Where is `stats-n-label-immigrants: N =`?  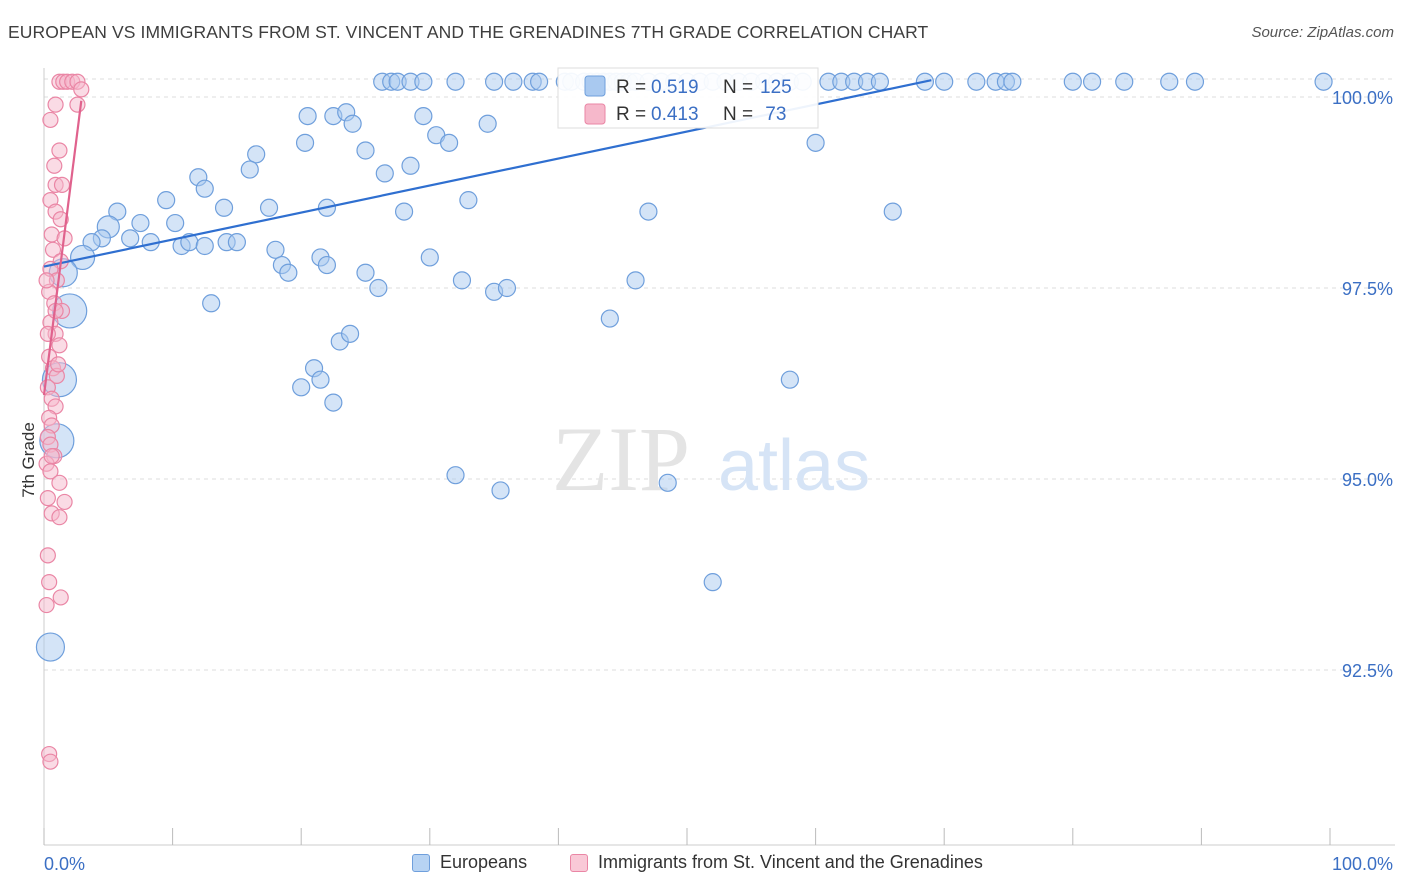
stats-n-label-immigrants: N = is located at coordinates (738, 114).